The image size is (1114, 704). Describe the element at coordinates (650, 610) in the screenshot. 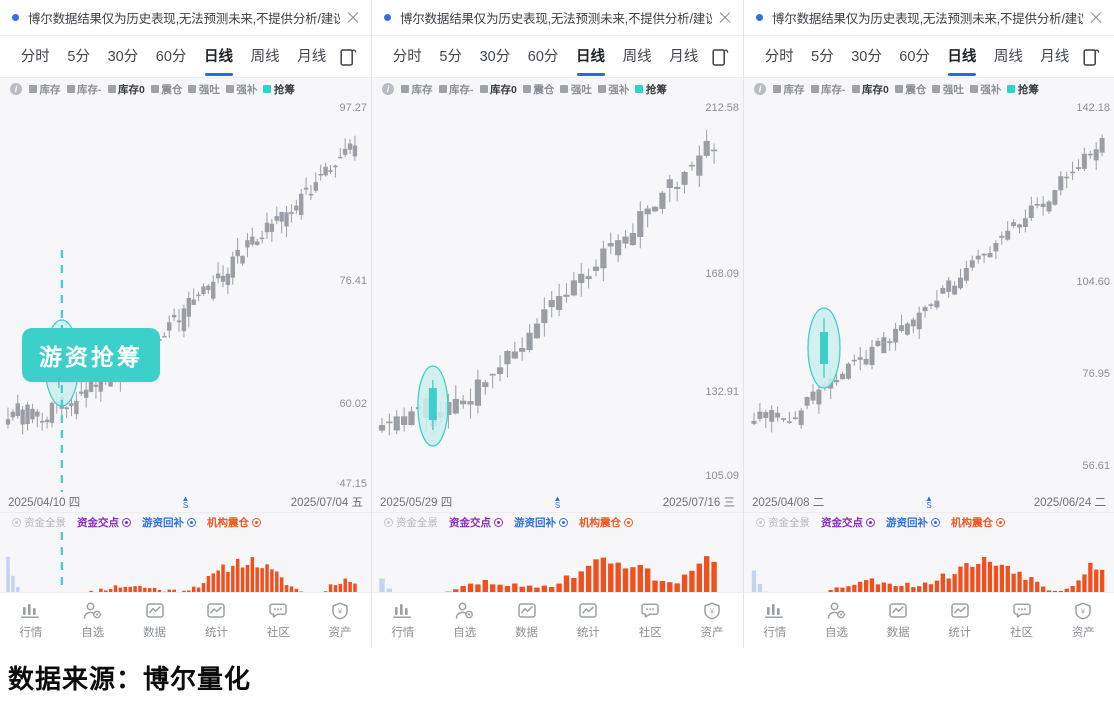

I see `chat-bubble-icon` at that location.